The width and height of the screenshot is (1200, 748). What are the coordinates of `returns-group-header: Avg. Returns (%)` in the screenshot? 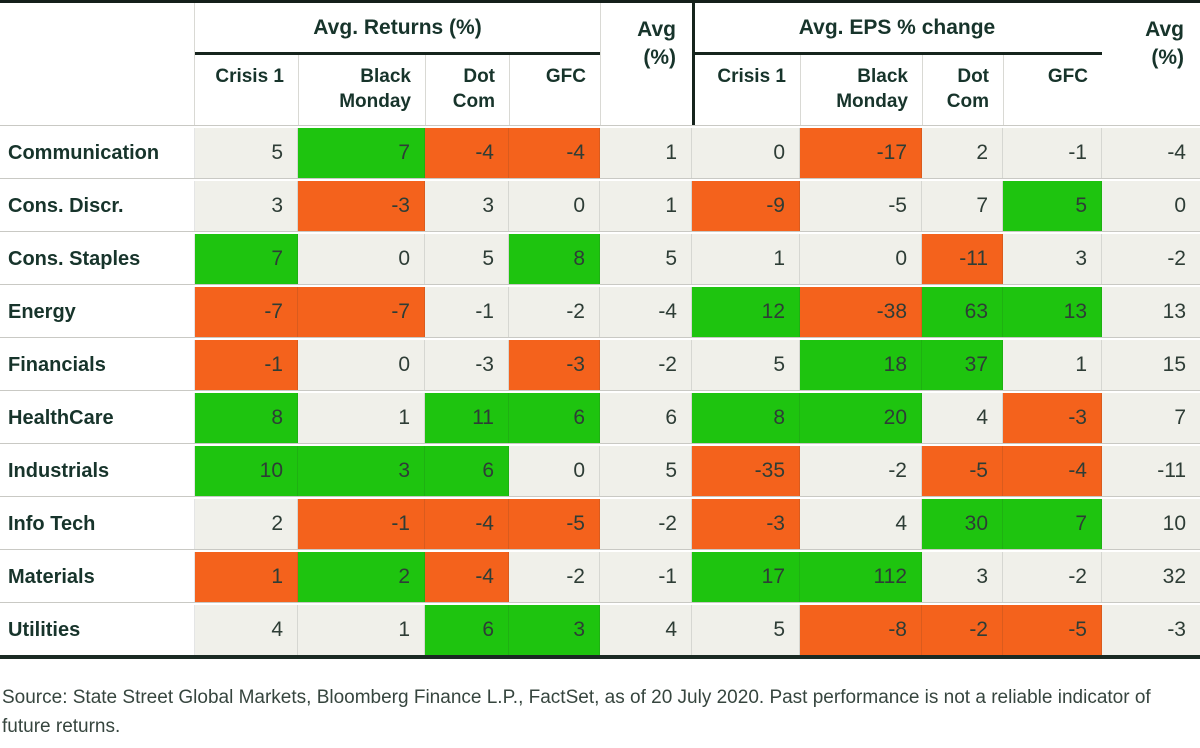 It's located at (397, 29).